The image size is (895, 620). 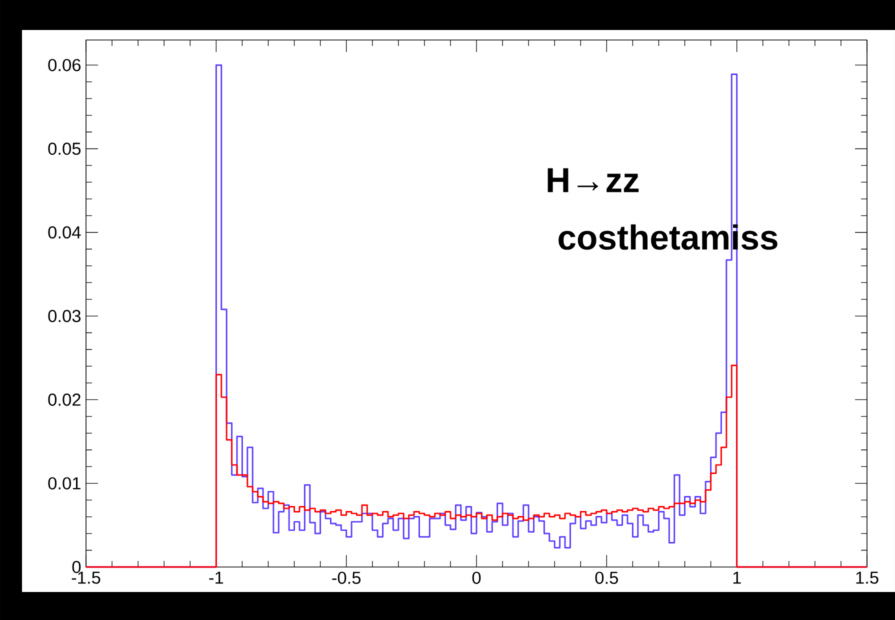 I want to click on x-tick-label: 1, so click(x=737, y=578).